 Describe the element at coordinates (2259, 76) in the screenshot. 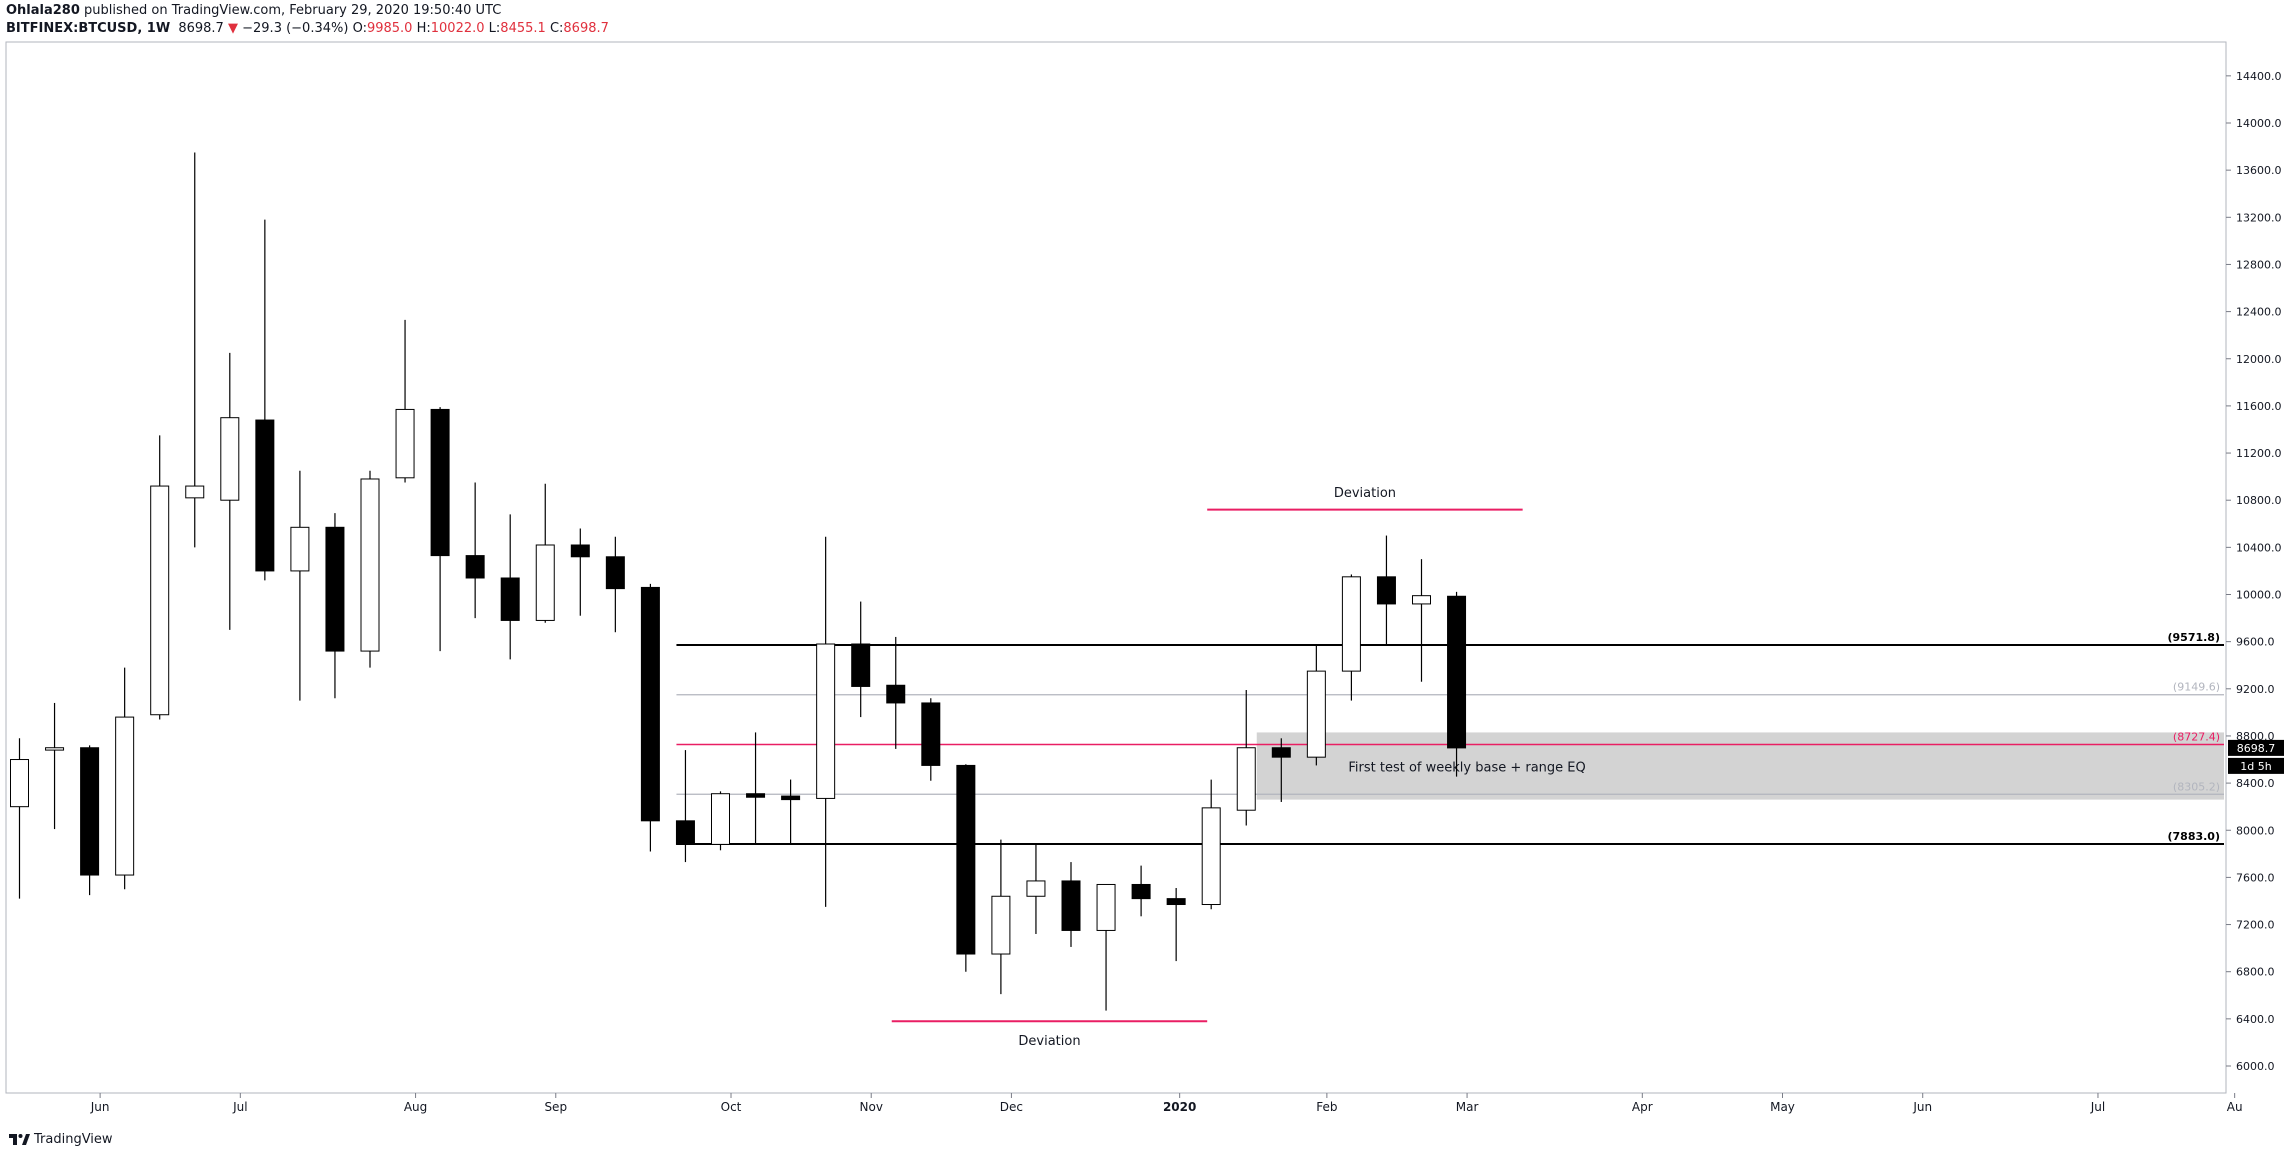

I see `y-tick-label: 14400.0` at that location.